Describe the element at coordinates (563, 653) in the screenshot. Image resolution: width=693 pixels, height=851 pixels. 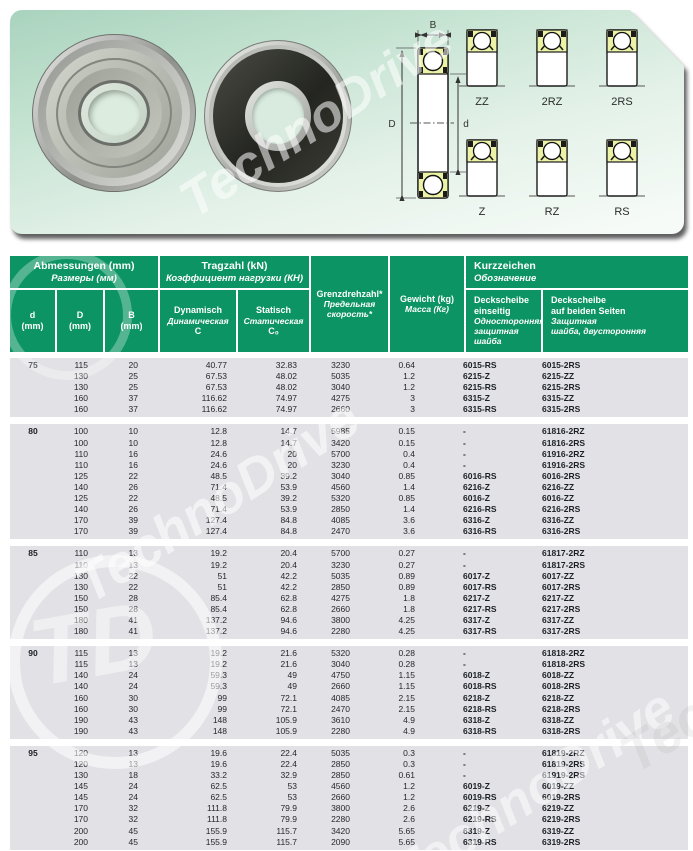
I see `cell-designation: 61818-2RZ` at that location.